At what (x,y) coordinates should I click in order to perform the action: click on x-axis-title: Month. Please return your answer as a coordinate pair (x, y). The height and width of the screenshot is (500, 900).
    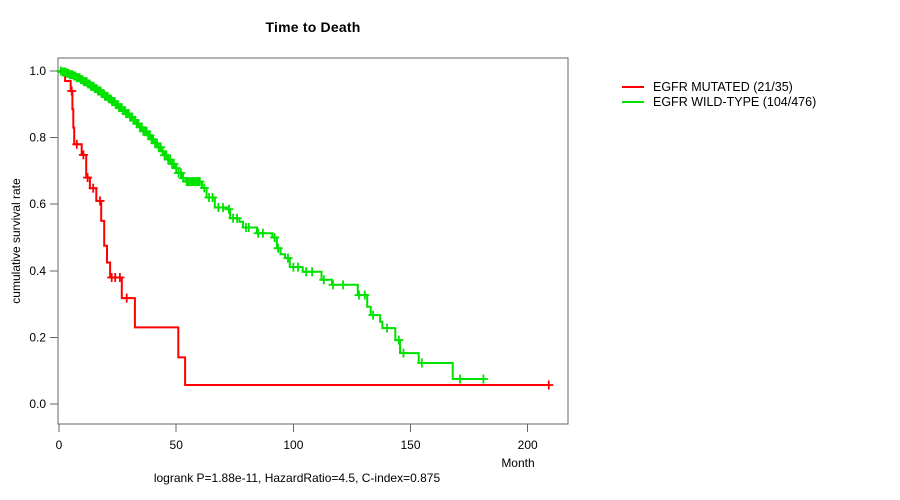
    Looking at the image, I should click on (518, 463).